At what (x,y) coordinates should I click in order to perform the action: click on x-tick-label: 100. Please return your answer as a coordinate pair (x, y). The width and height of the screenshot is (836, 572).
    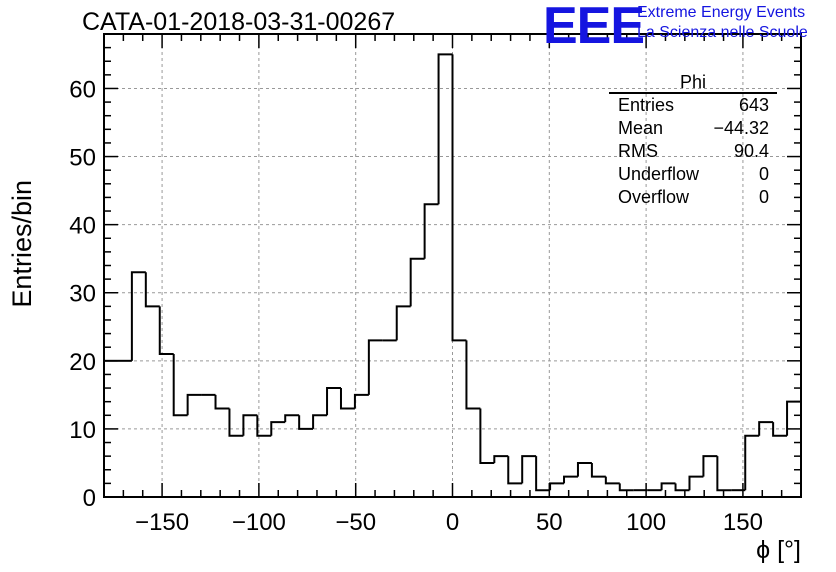
    Looking at the image, I should click on (646, 522).